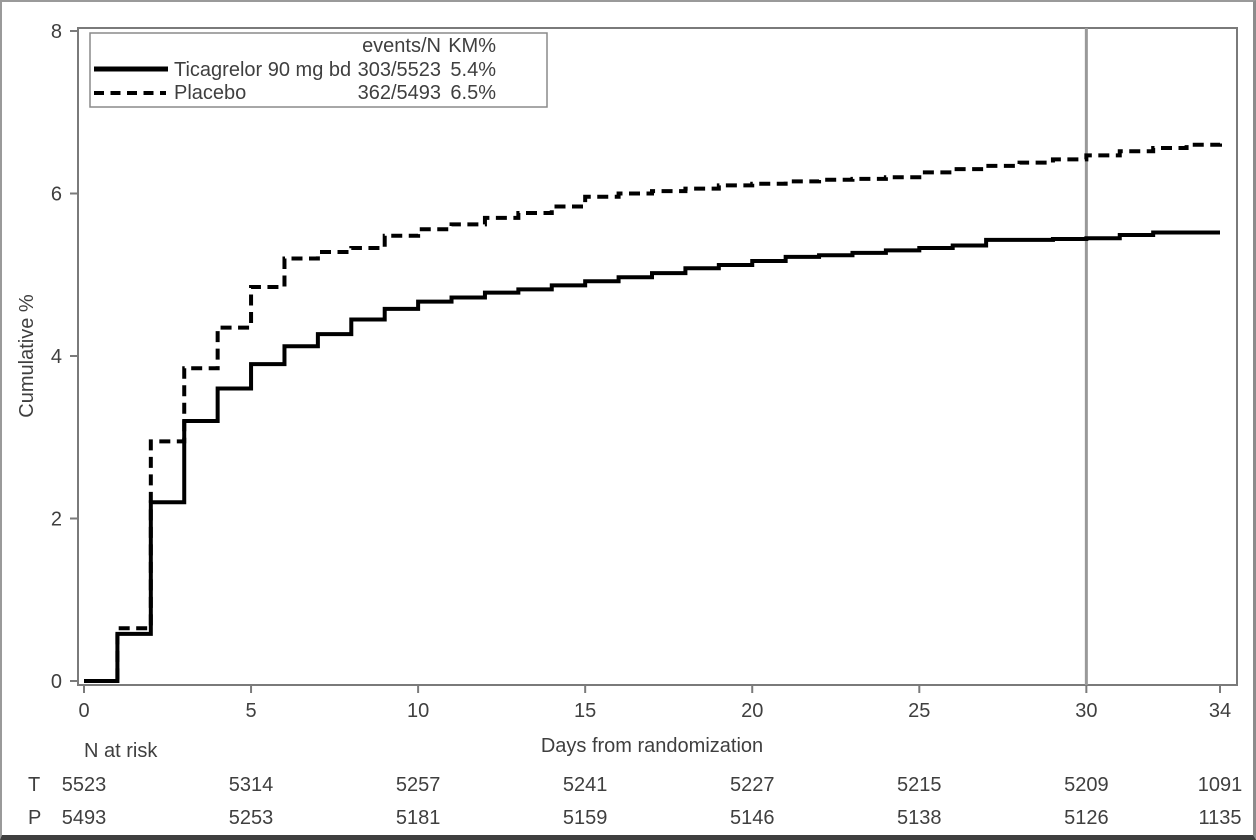  What do you see at coordinates (34, 785) in the screenshot?
I see `risk-row-label: T` at bounding box center [34, 785].